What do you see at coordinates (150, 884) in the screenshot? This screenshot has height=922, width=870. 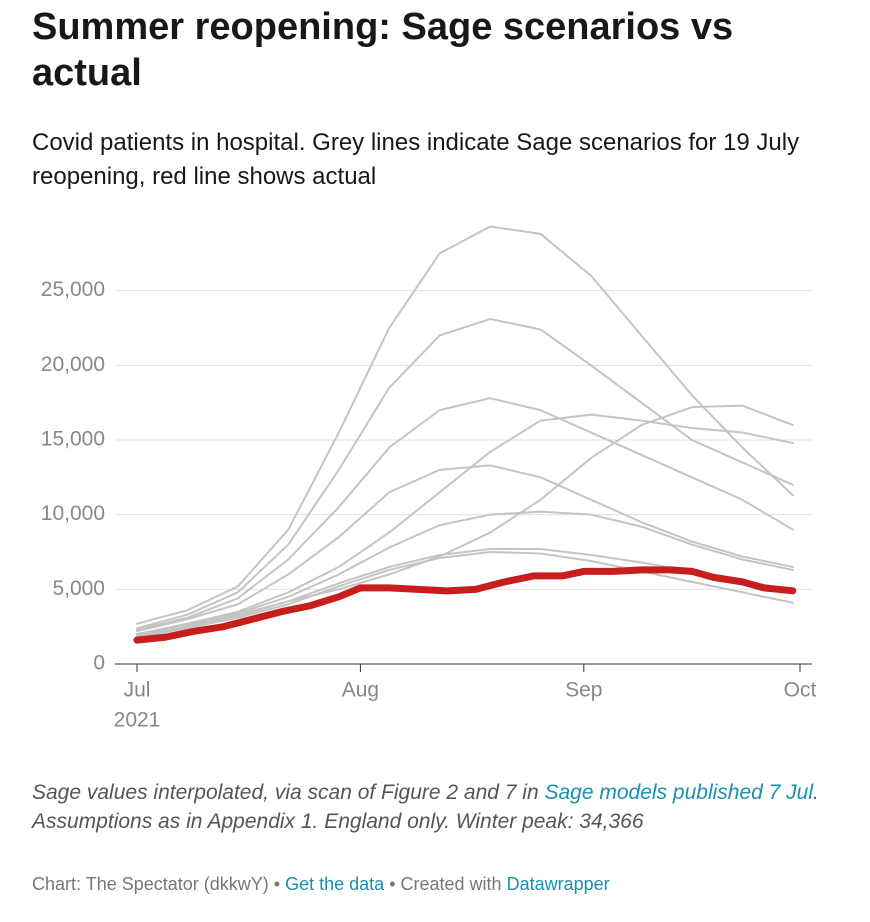 I see `credit-source: Chart: The Spectator (dkkwY)` at bounding box center [150, 884].